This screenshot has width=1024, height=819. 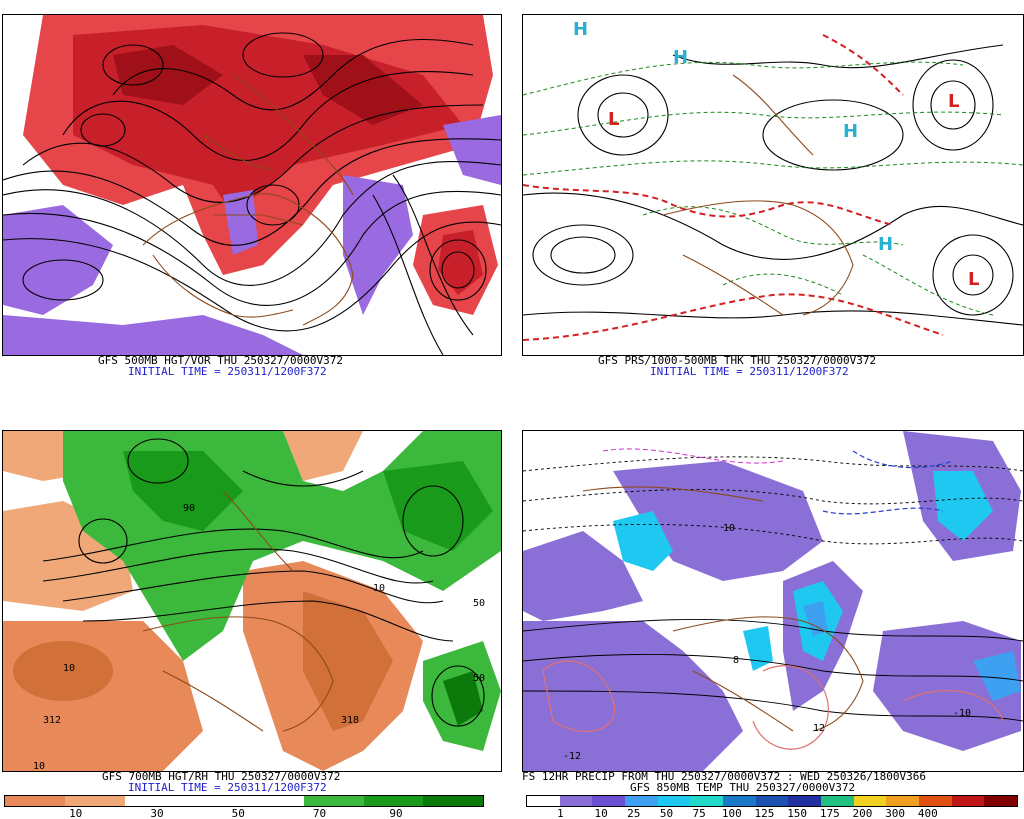 What do you see at coordinates (736, 660) in the screenshot?
I see `svg-text: 8` at bounding box center [736, 660].